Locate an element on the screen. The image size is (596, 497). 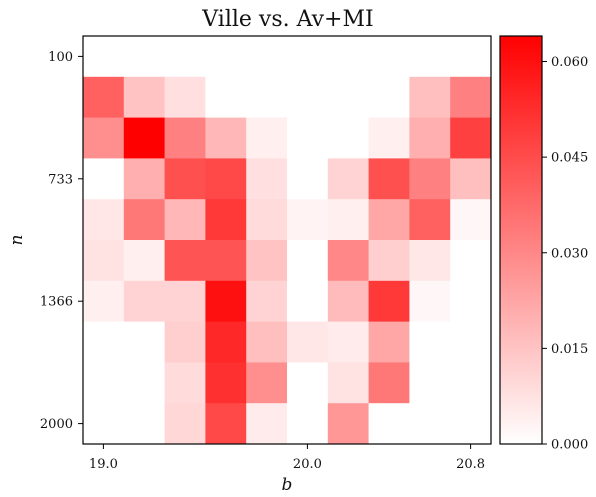
x-tick-label: 19.0 is located at coordinates (103, 464).